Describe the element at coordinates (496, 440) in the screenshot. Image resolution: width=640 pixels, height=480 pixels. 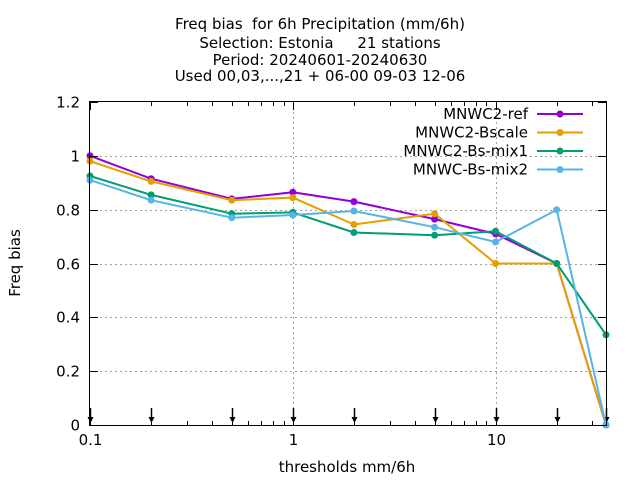
I see `x-tick-label: 10` at that location.